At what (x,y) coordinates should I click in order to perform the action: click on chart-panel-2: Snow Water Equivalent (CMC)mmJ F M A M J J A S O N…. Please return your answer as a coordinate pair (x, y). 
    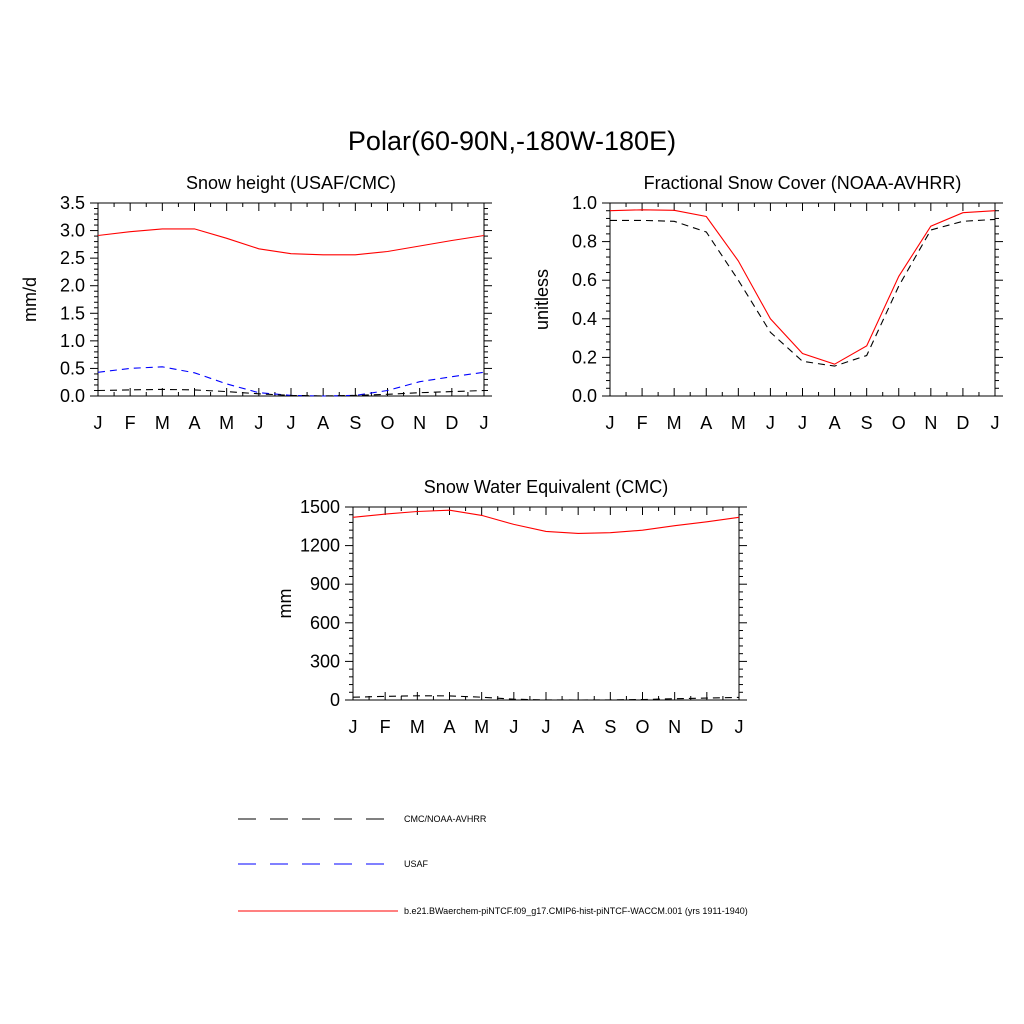
    Looking at the image, I should click on (511, 607).